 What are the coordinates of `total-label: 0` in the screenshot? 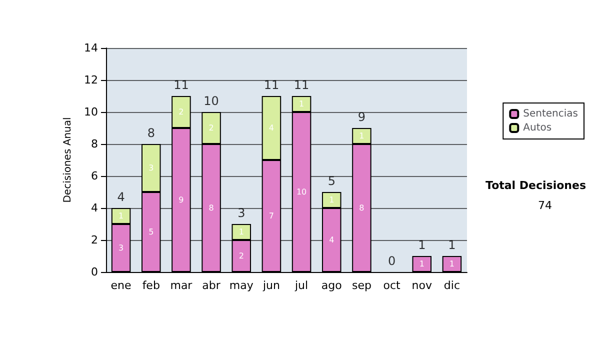 It's located at (392, 261).